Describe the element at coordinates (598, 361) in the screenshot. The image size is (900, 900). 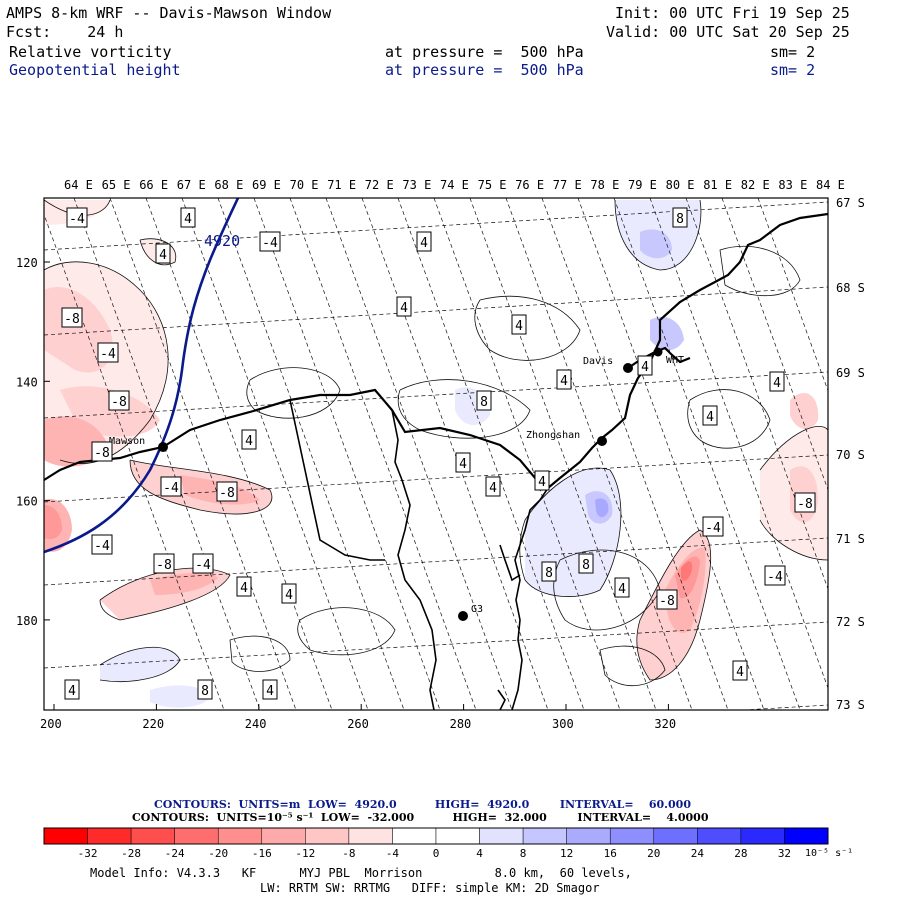
I see `station-label-davis: Davis` at that location.